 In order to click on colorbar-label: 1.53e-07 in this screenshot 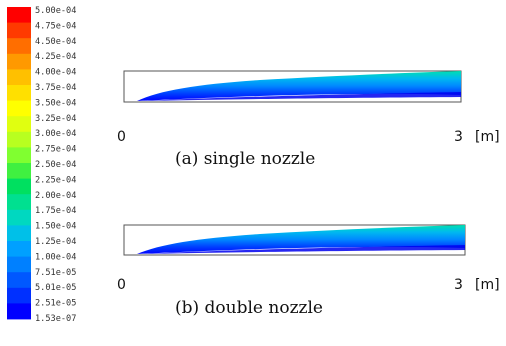, I will do `click(55, 319)`.